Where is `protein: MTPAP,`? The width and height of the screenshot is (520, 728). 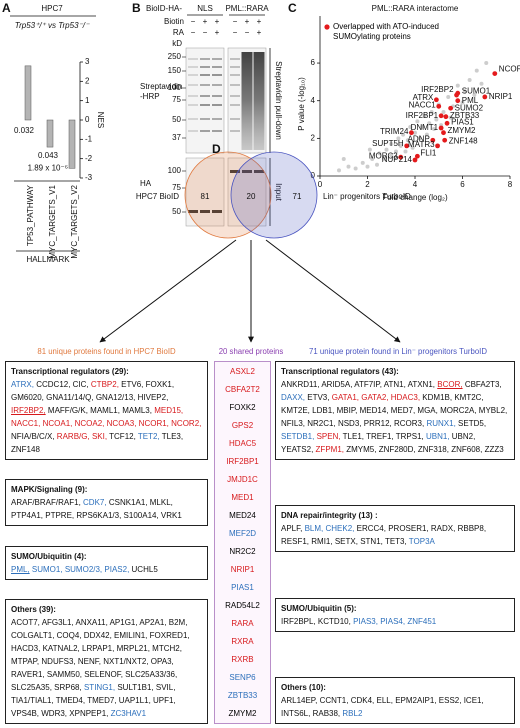 protein: MTPAP, is located at coordinates (25, 661).